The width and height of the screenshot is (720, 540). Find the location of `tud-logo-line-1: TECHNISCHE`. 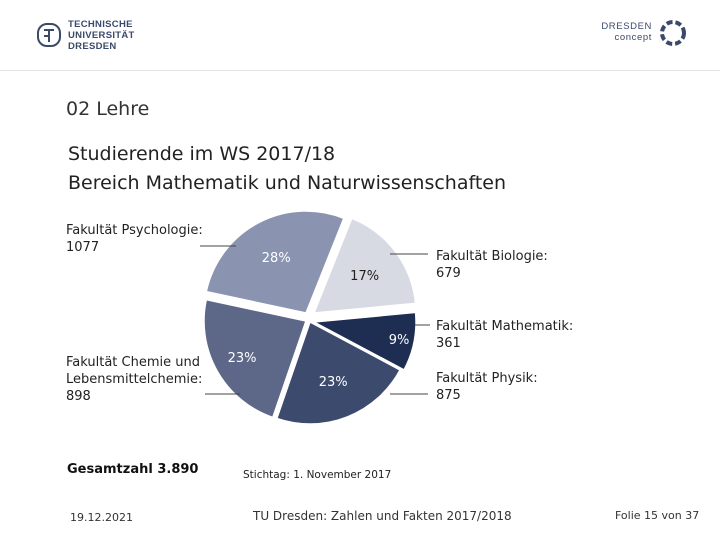

tud-logo-line-1: TECHNISCHE is located at coordinates (100, 24).